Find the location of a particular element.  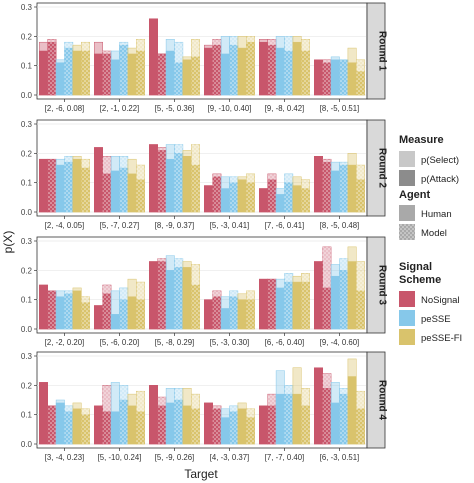

legend-label-scheme: peSSE-FI is located at coordinates (441, 338).